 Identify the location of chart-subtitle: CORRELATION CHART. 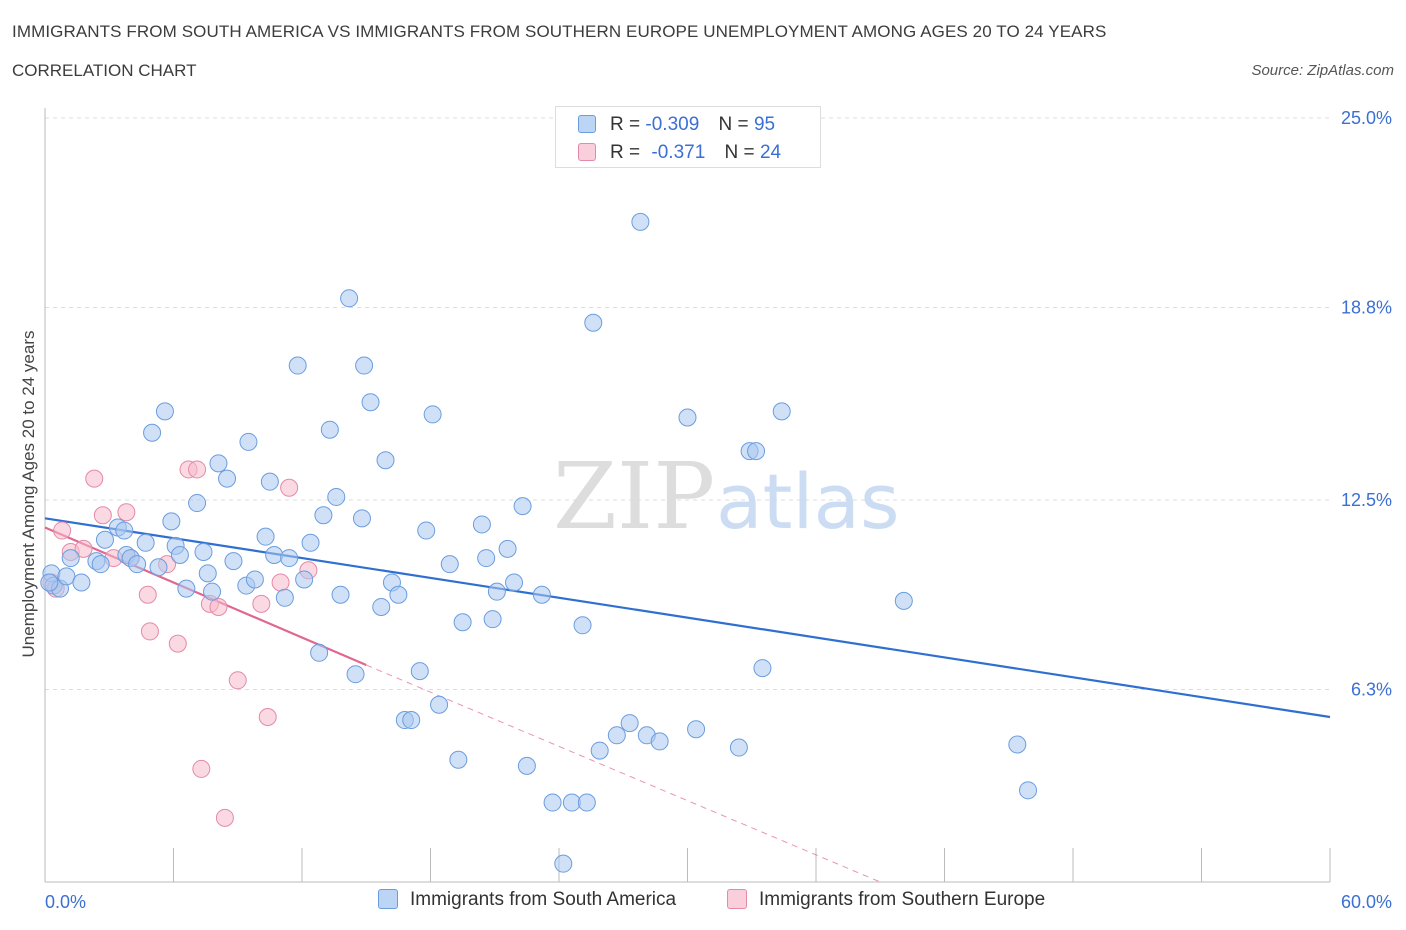
(104, 70).